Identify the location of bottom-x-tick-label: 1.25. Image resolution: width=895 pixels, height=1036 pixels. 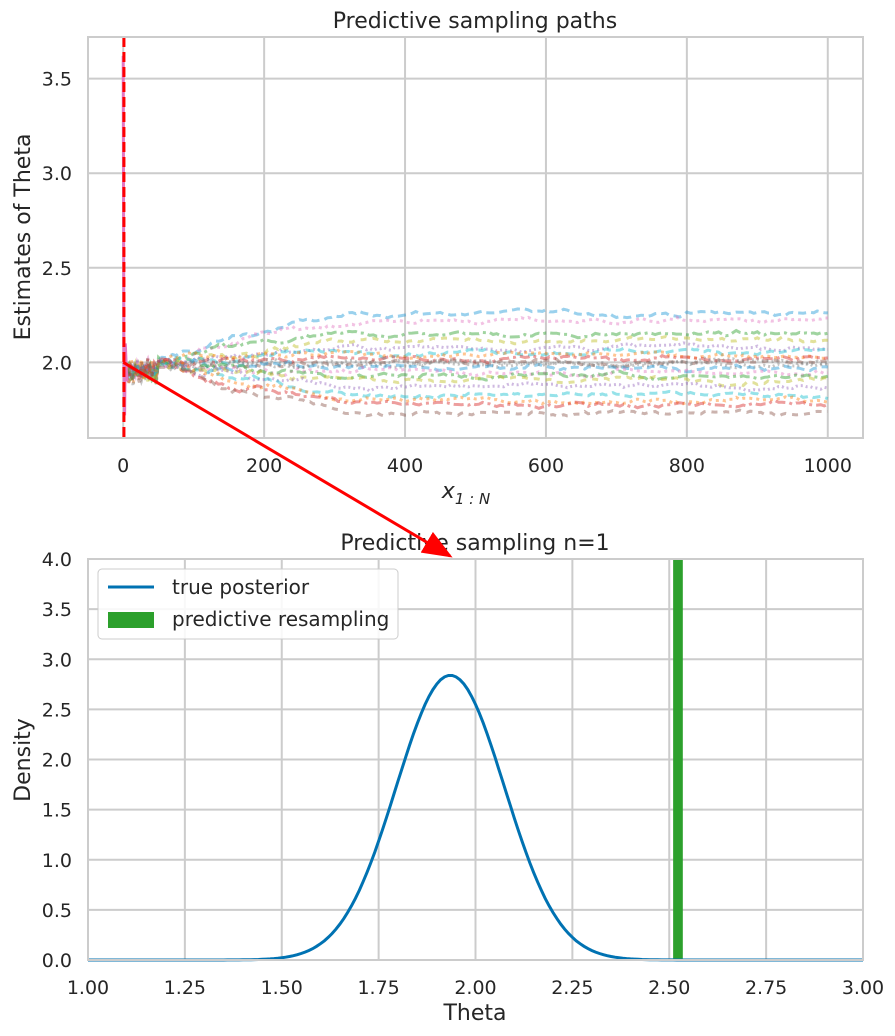
(185, 988).